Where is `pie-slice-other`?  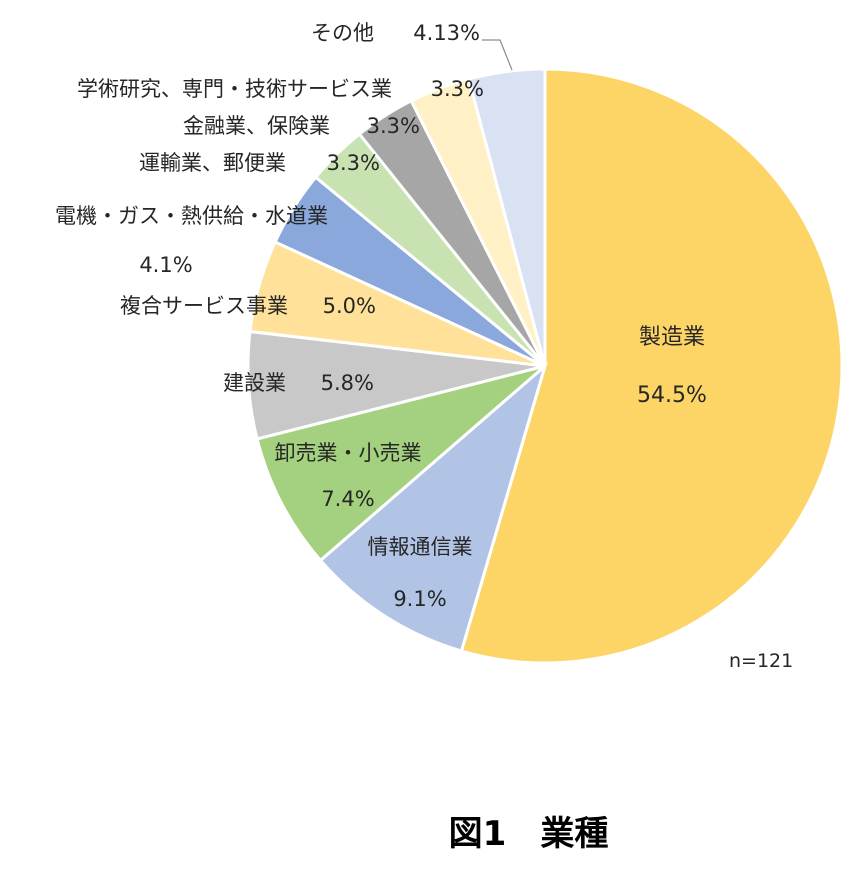 pie-slice-other is located at coordinates (506, 217).